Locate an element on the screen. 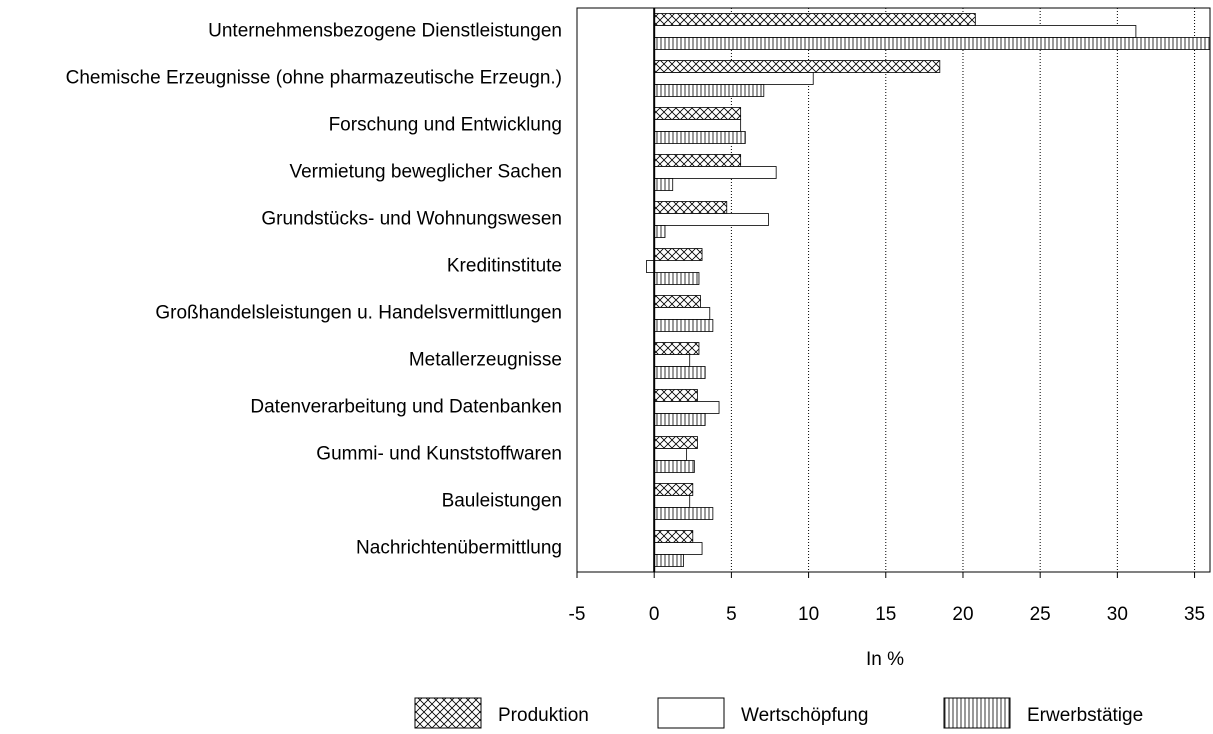 The width and height of the screenshot is (1213, 734). x-tick-label: 25 is located at coordinates (1040, 614).